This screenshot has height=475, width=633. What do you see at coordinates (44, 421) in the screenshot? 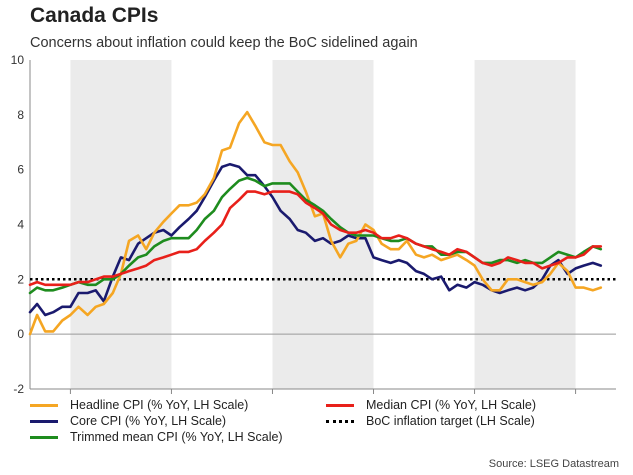
I see `legend-swatch-core` at bounding box center [44, 421].